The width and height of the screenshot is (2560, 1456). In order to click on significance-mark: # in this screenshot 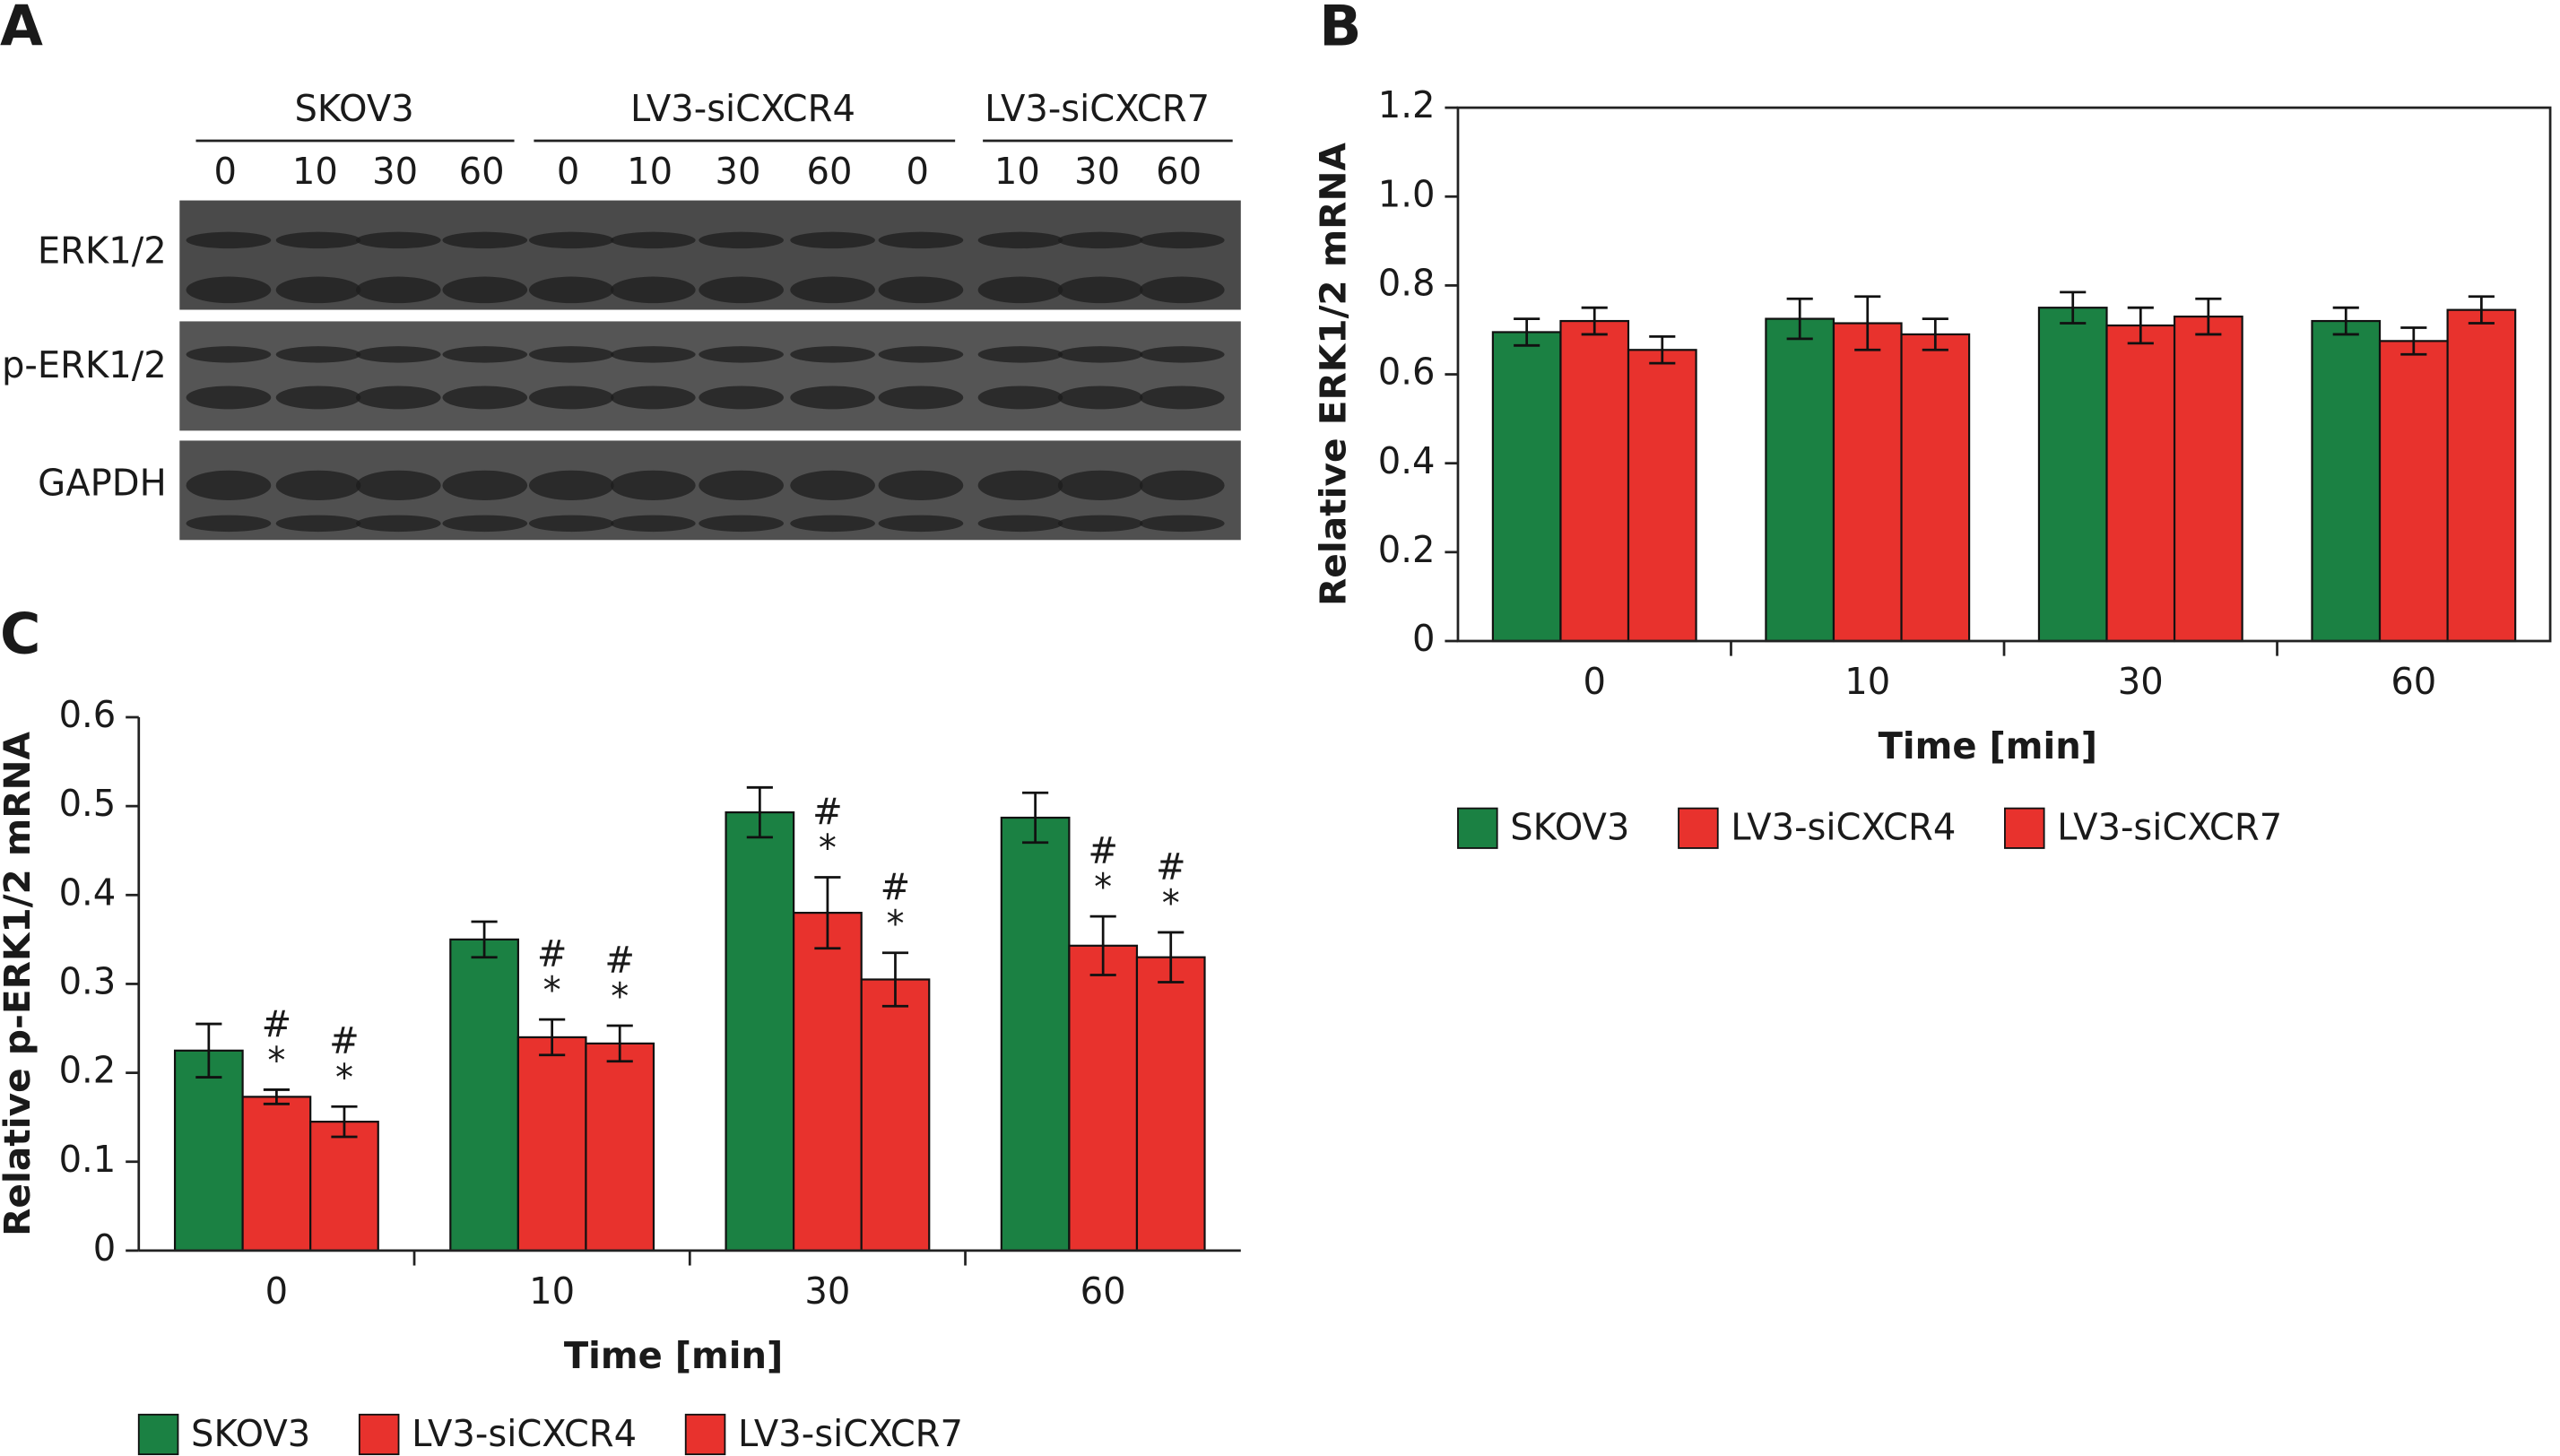, I will do `click(827, 812)`.